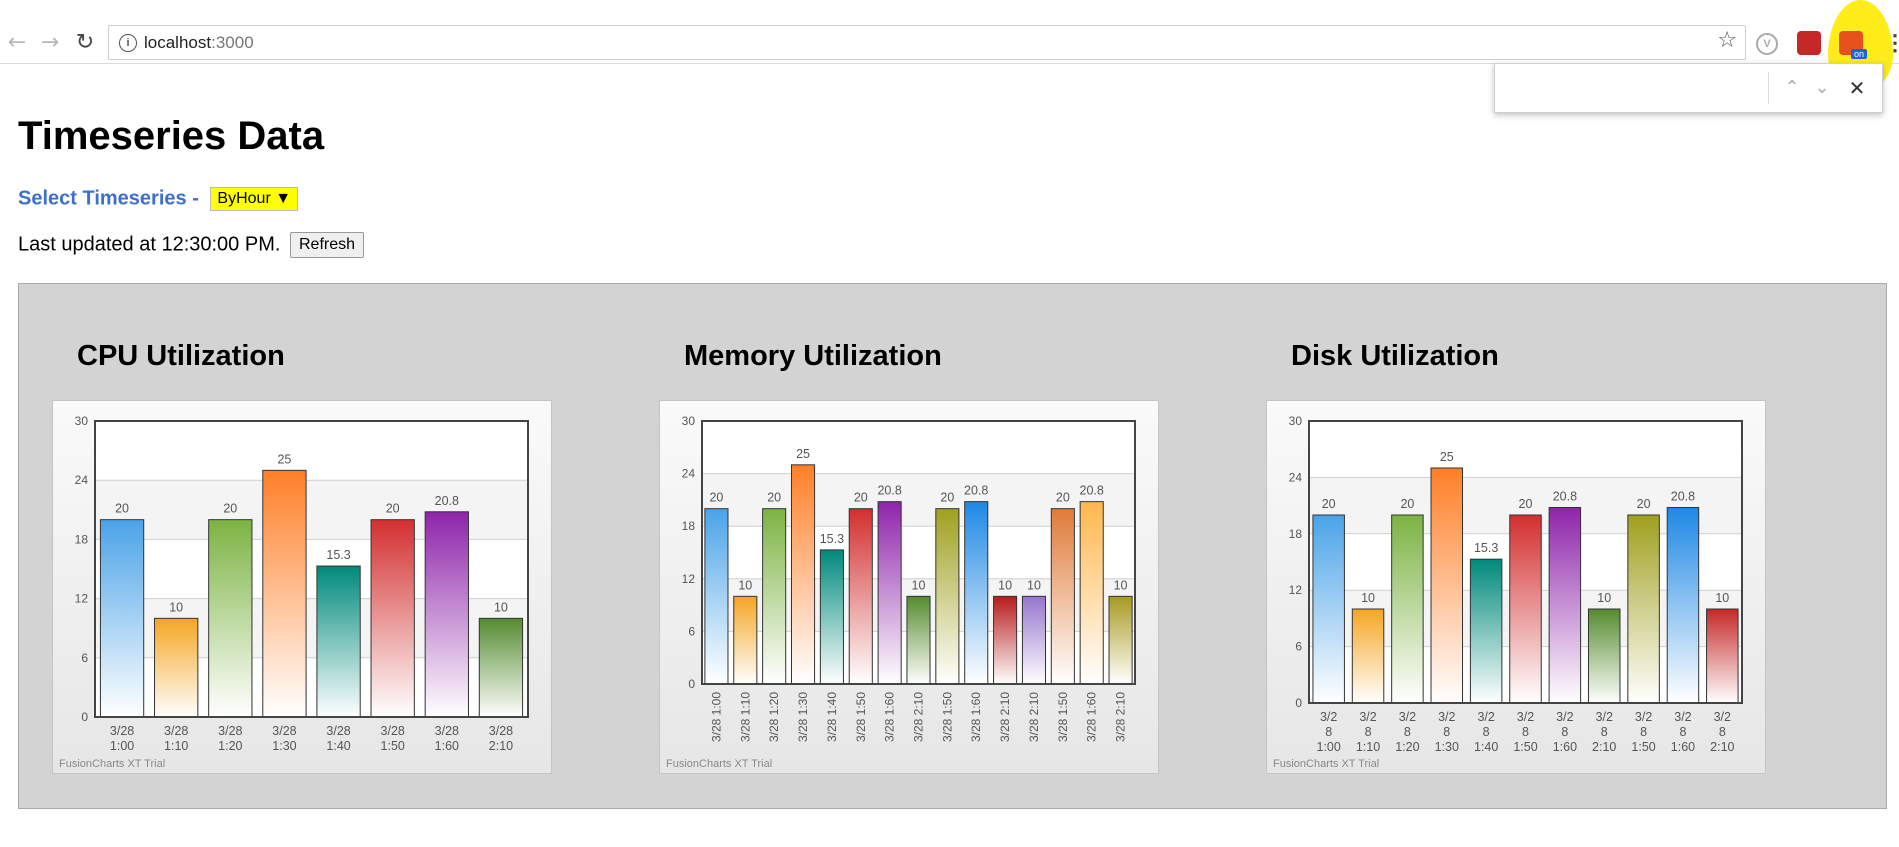 This screenshot has width=1899, height=847. I want to click on info-icon: i, so click(128, 43).